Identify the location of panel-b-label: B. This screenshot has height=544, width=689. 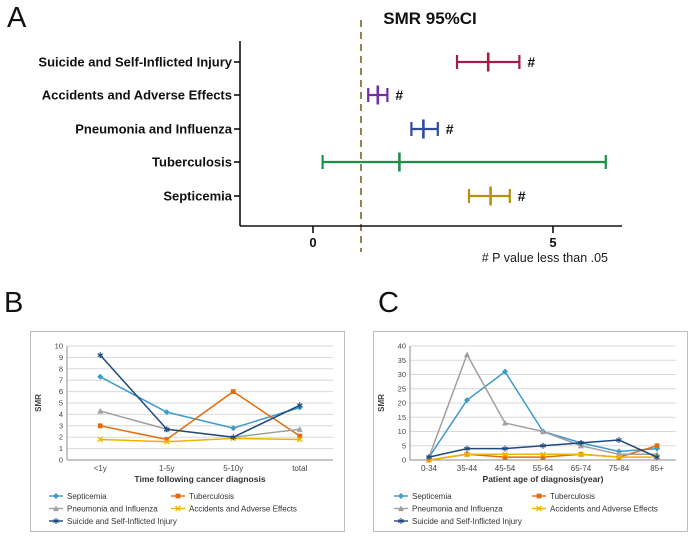
(14, 303).